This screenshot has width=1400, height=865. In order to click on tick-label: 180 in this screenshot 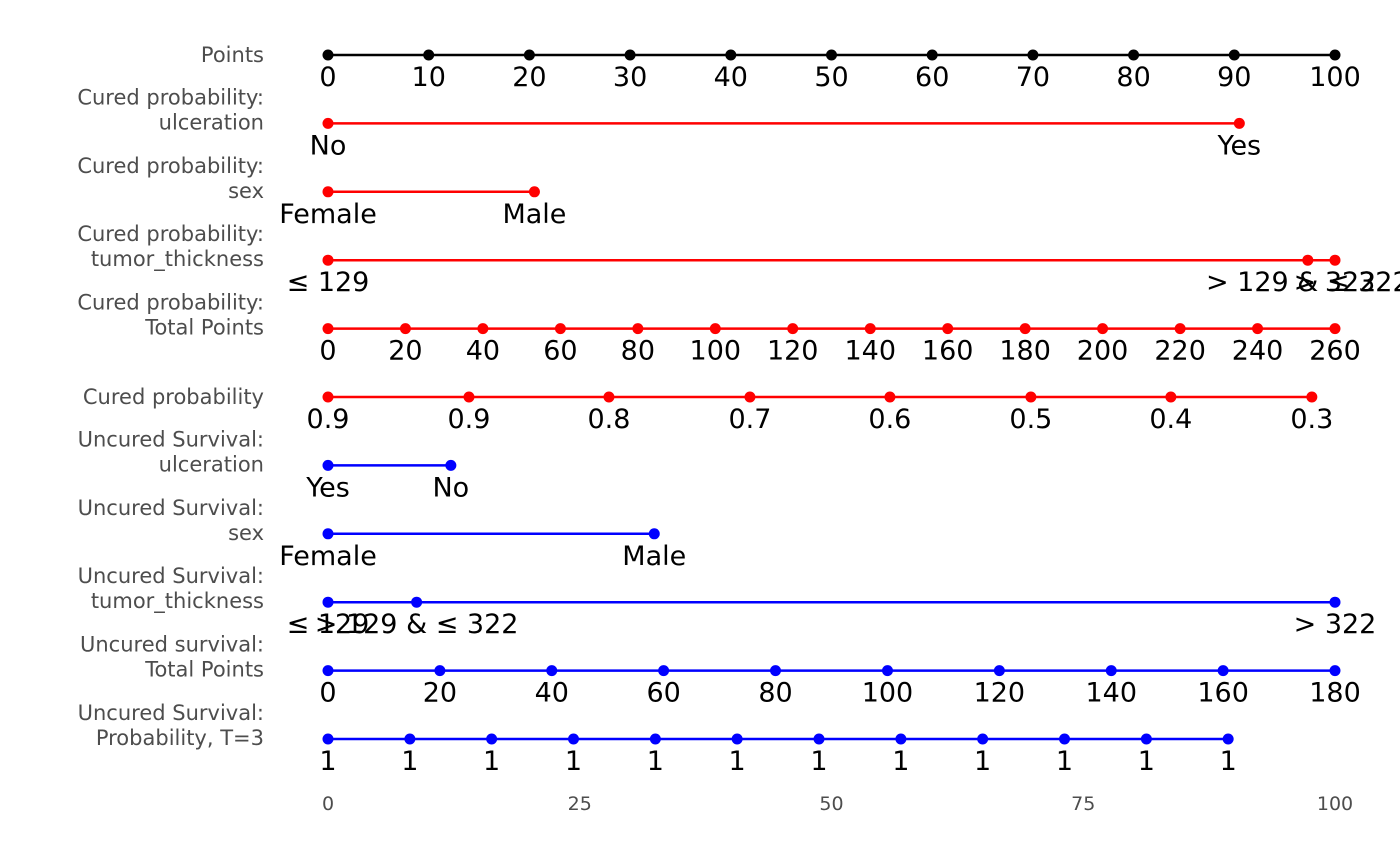, I will do `click(1025, 351)`.